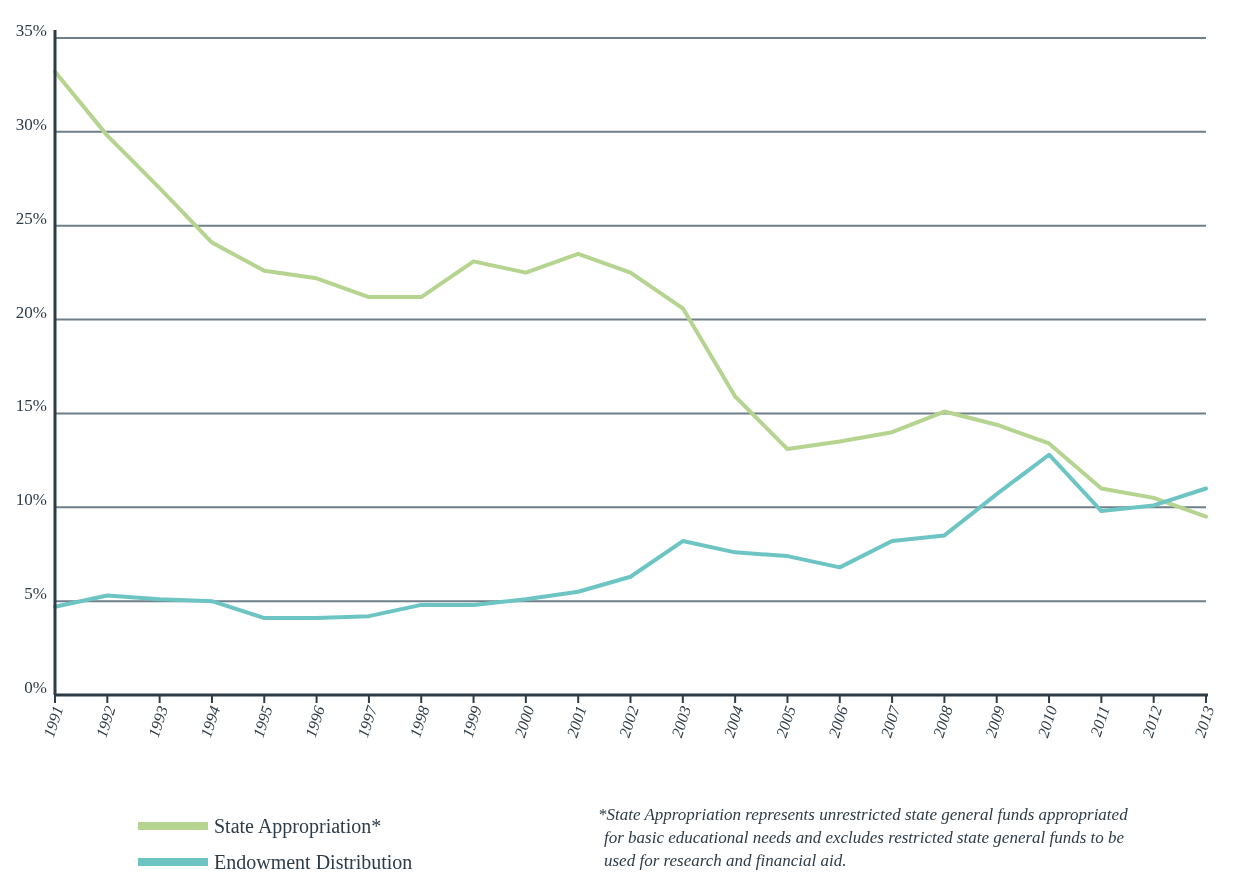 The image size is (1236, 886). I want to click on y-tick-label: 25%, so click(31, 218).